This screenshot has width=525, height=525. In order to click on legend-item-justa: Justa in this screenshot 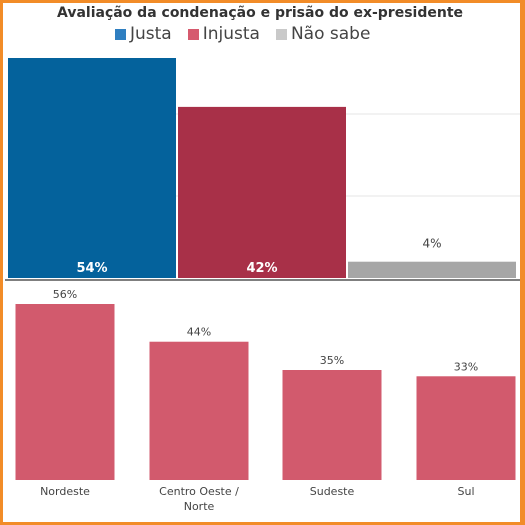, I will do `click(143, 34)`.